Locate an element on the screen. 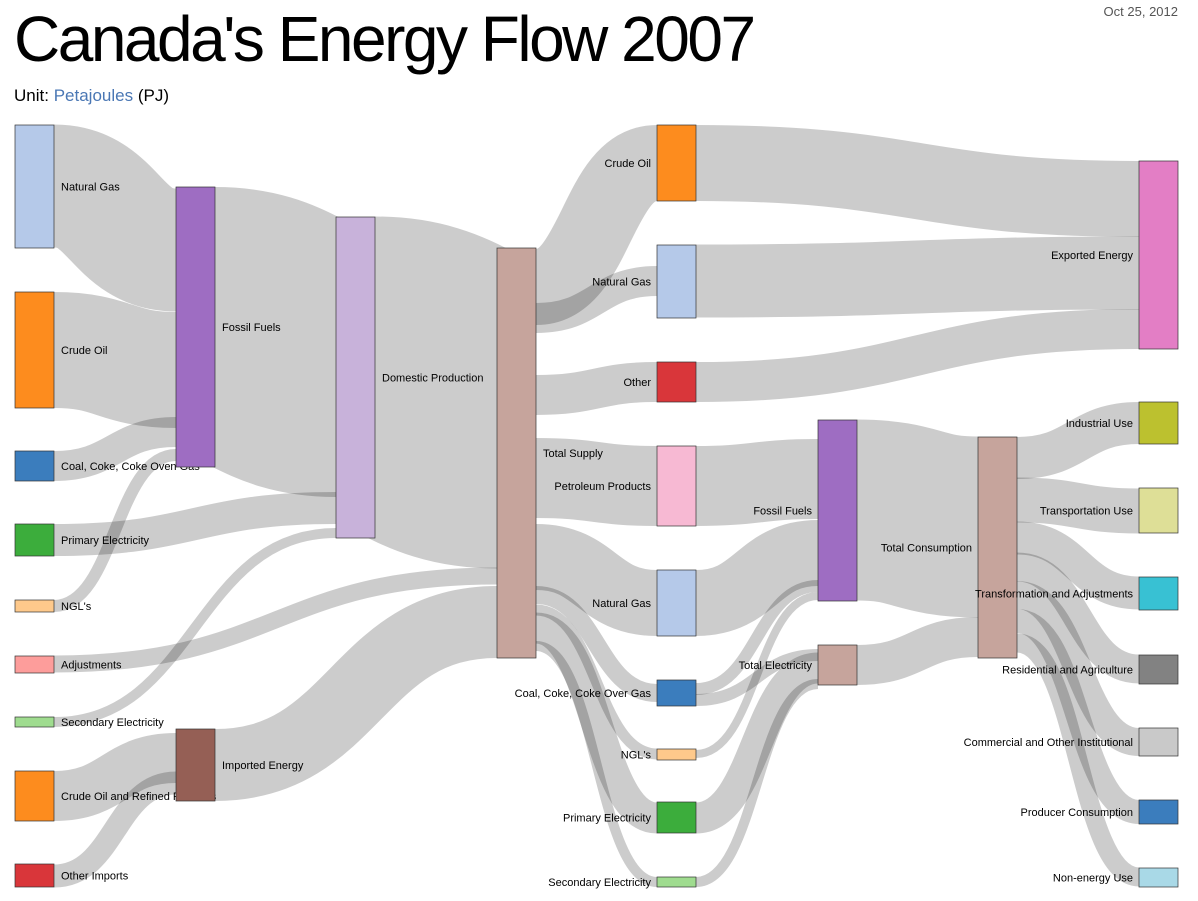  link-totcons-to-transport is located at coordinates (1078, 505).